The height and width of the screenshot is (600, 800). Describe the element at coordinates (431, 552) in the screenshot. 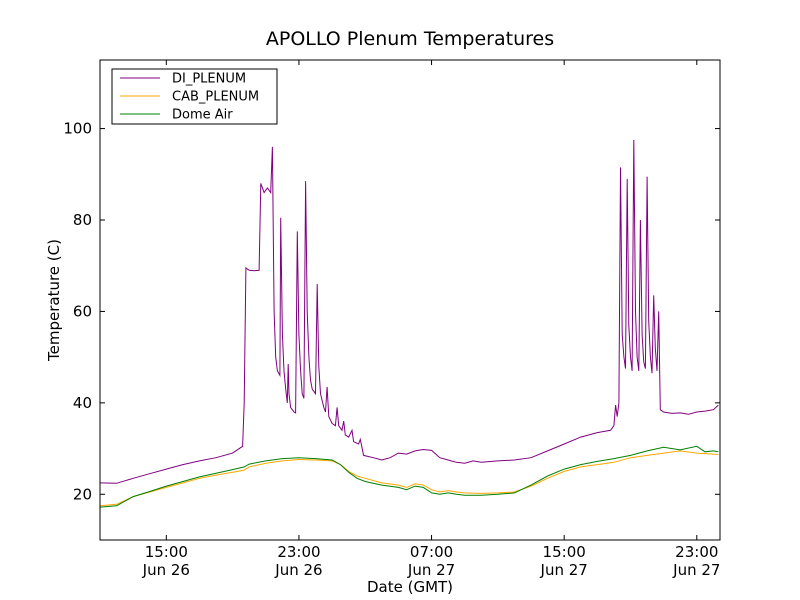

I see `x-tick-time-label: 07:00` at that location.